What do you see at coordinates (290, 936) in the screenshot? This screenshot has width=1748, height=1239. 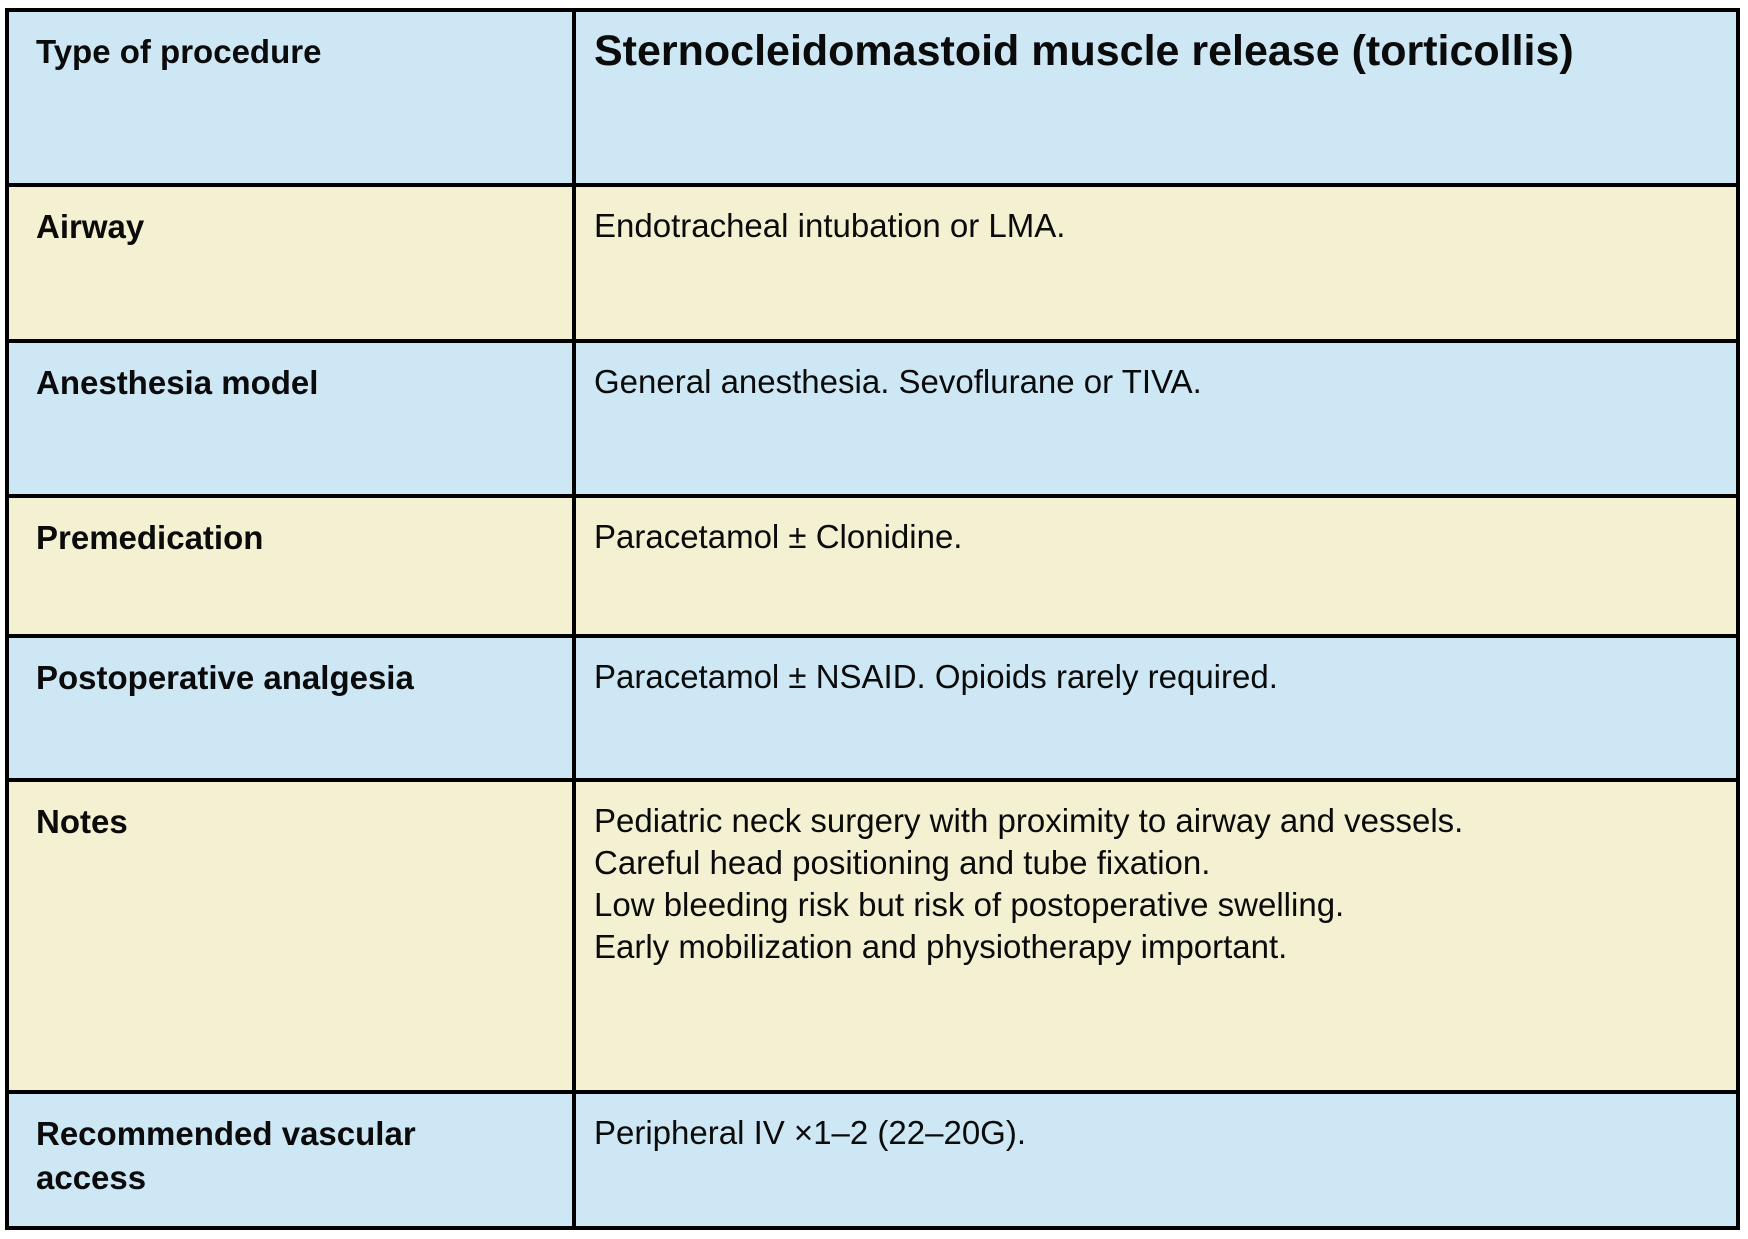 I see `row-notes-label: Notes` at bounding box center [290, 936].